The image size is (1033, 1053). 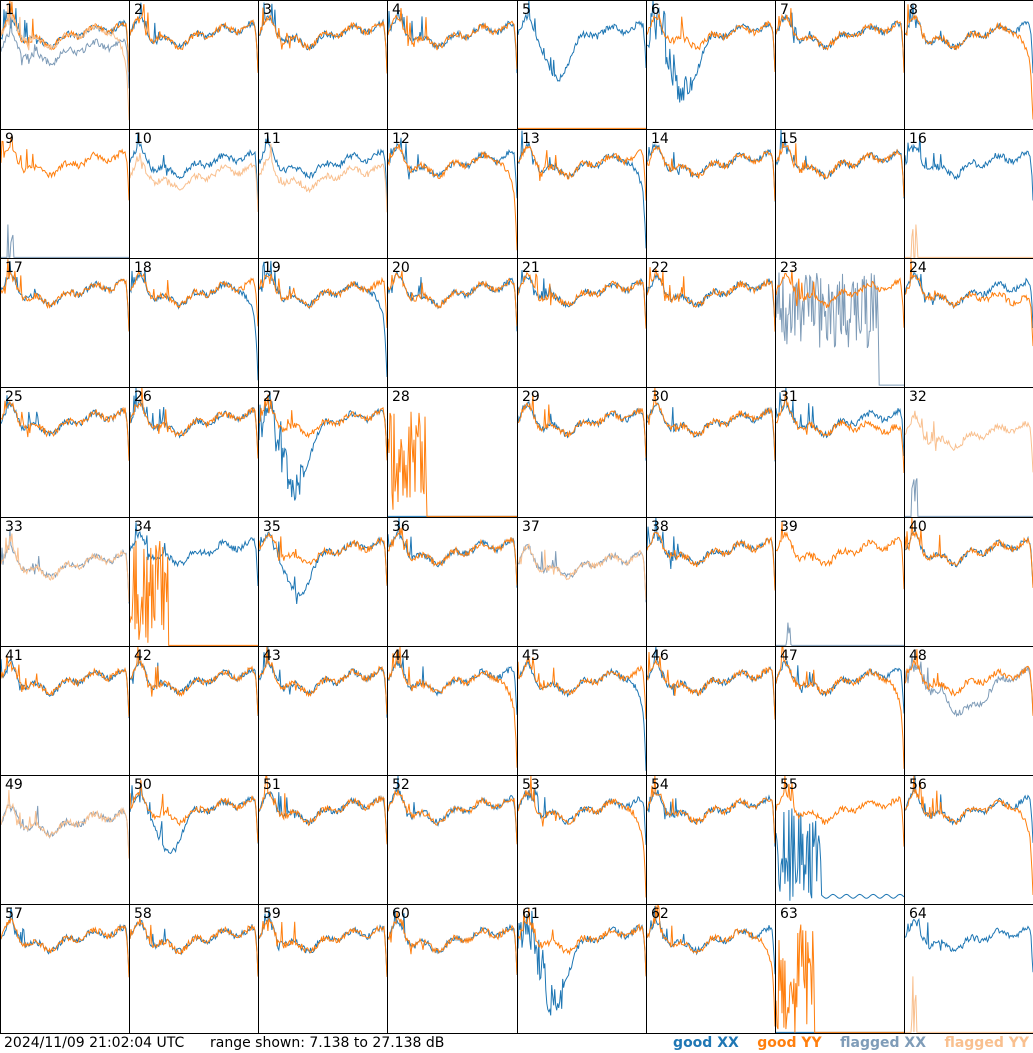 What do you see at coordinates (918, 139) in the screenshot?
I see `panel-number: 16` at bounding box center [918, 139].